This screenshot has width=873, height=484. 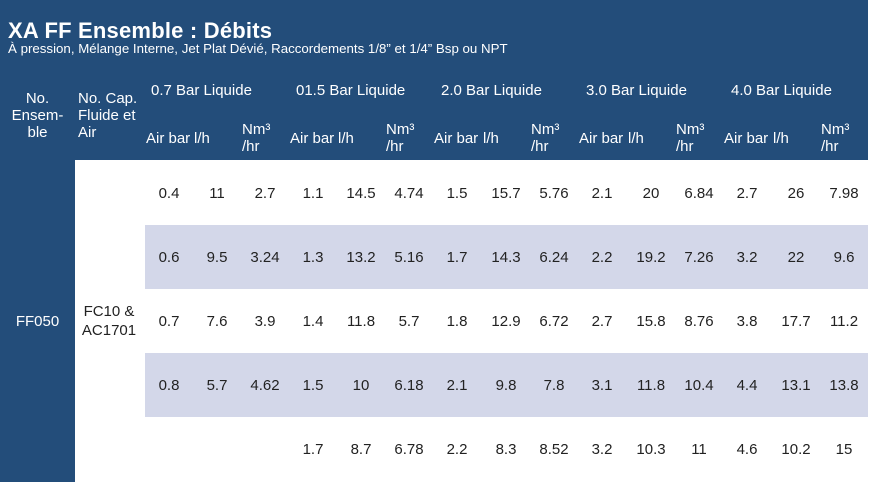 I want to click on table-cell: 3.24, so click(x=265, y=257).